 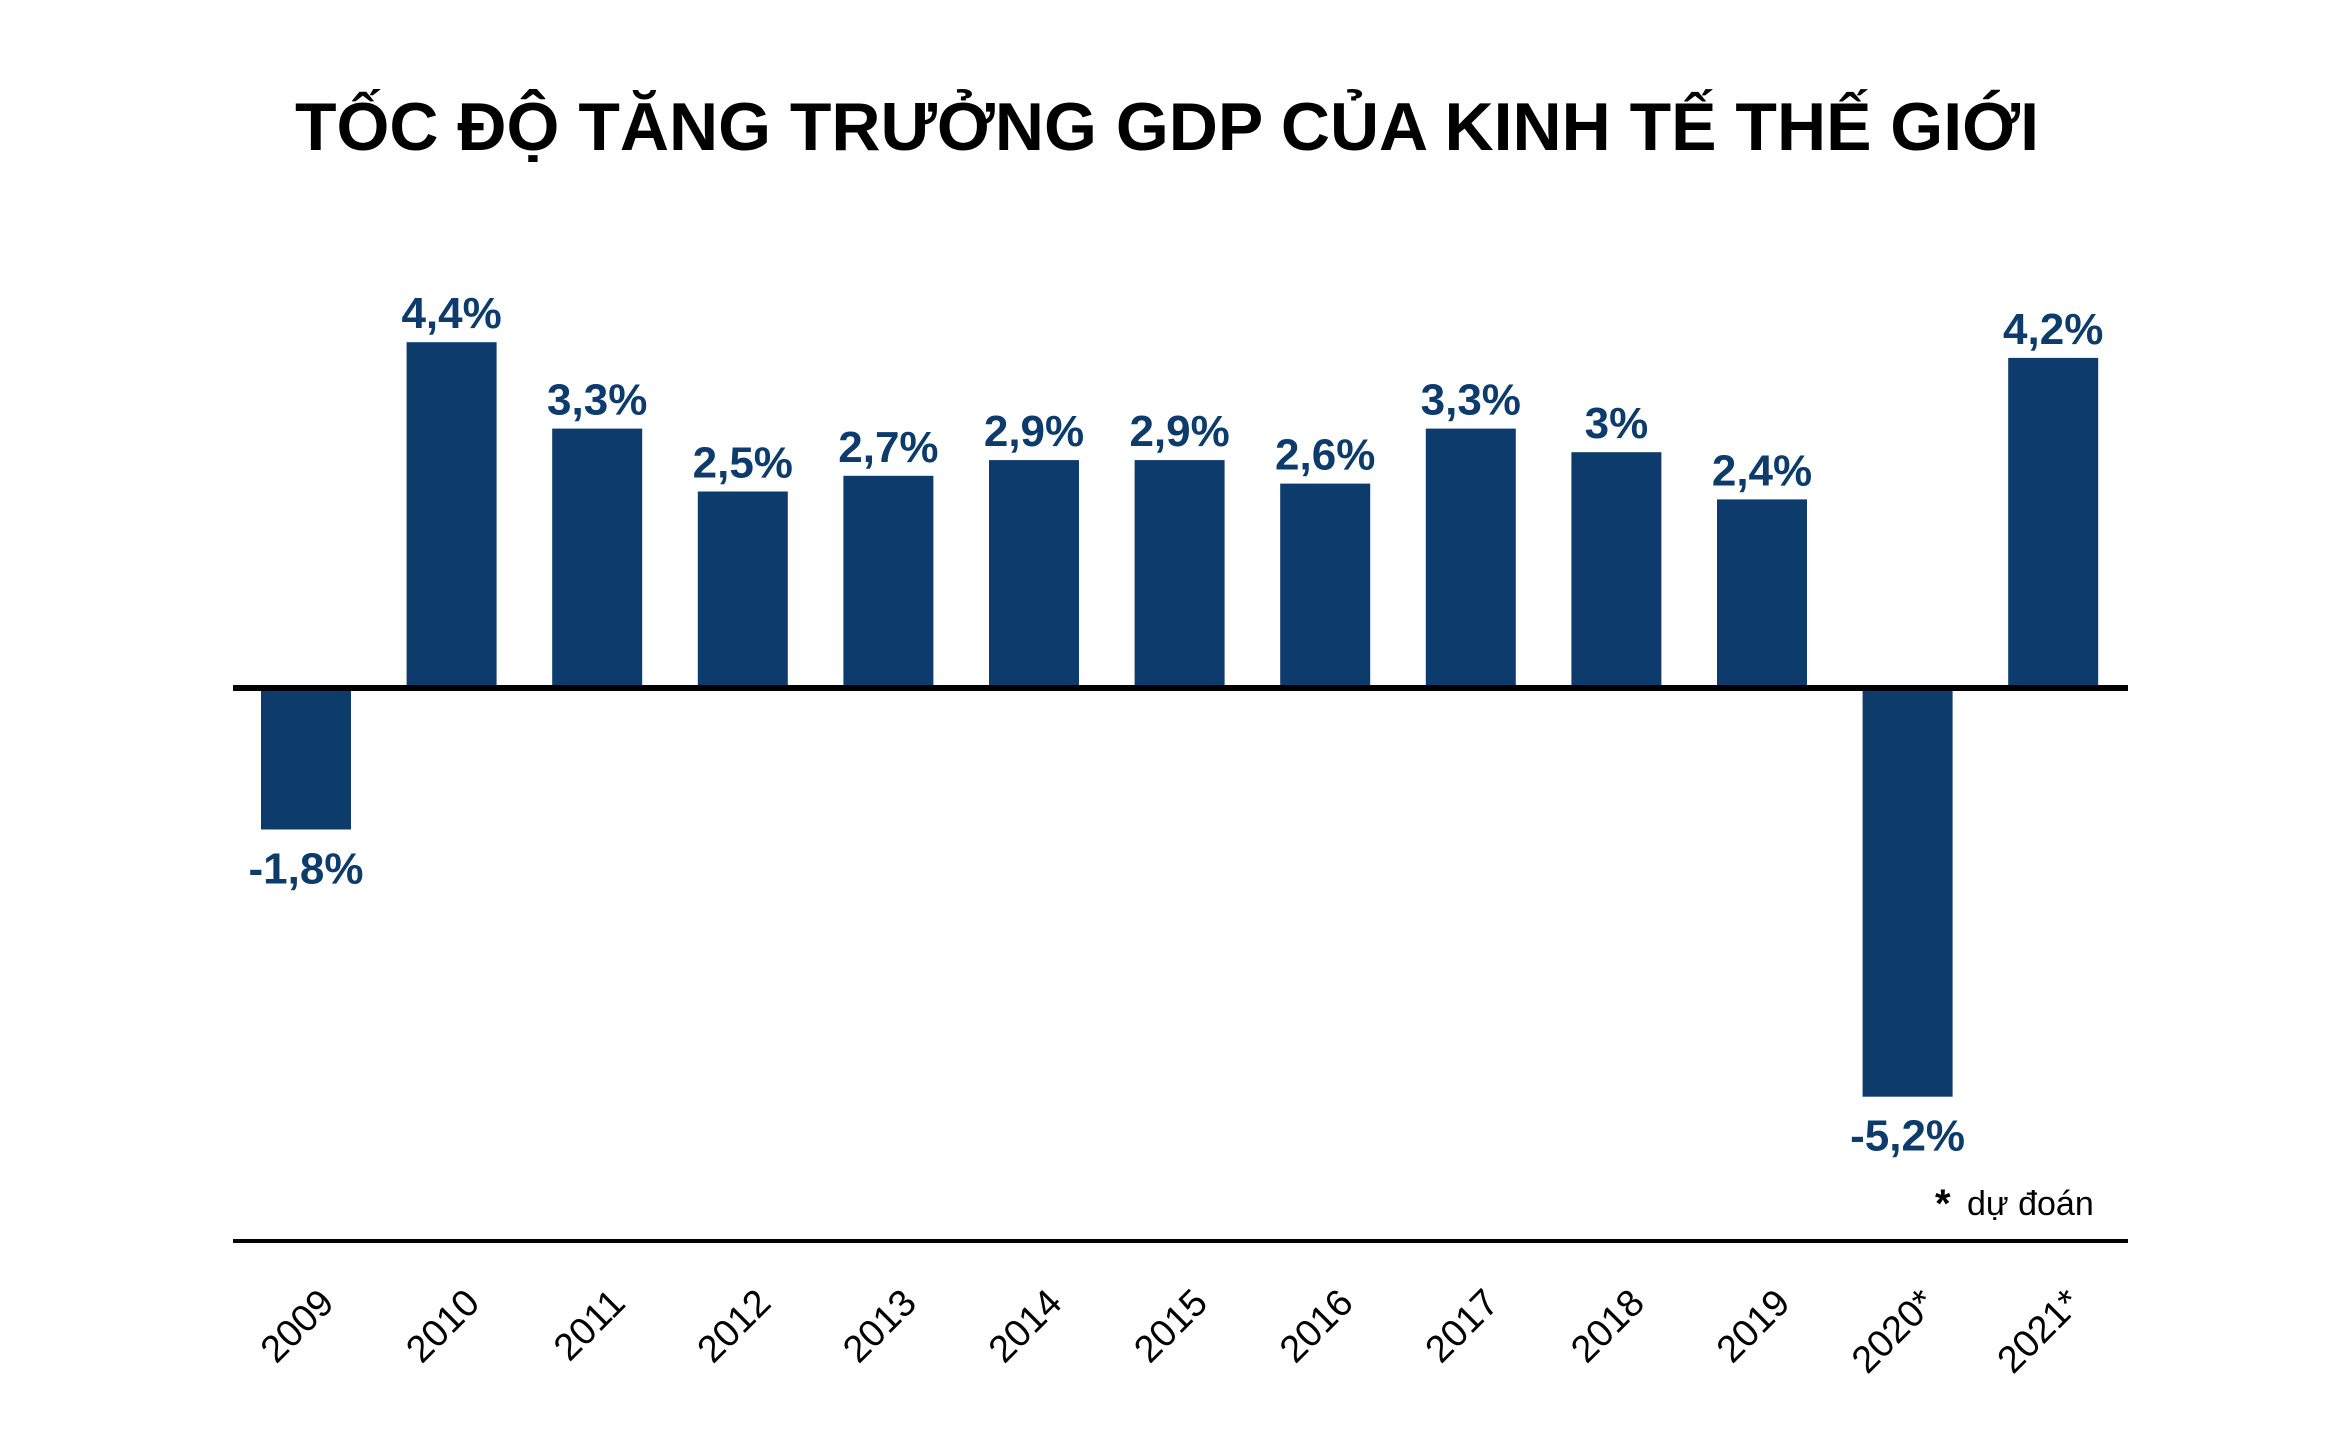 I want to click on bar-2017, so click(x=1470, y=558).